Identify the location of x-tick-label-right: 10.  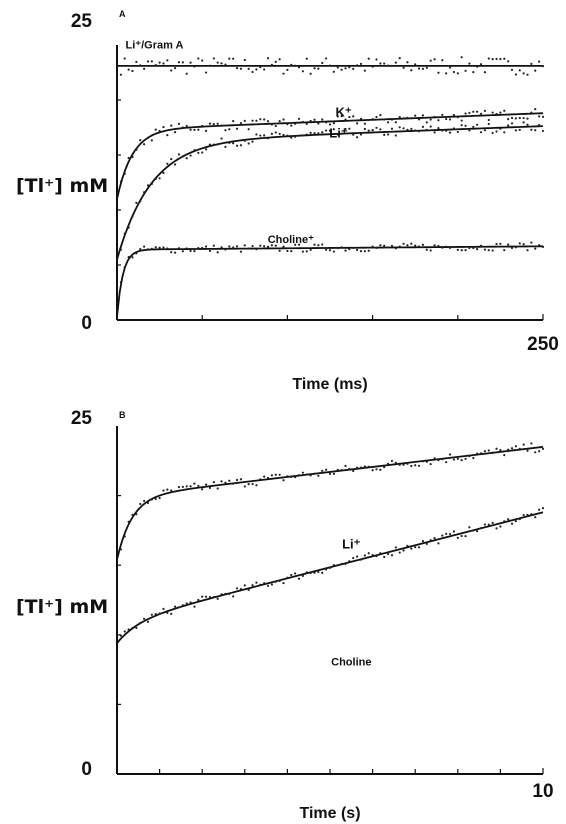
(542, 791).